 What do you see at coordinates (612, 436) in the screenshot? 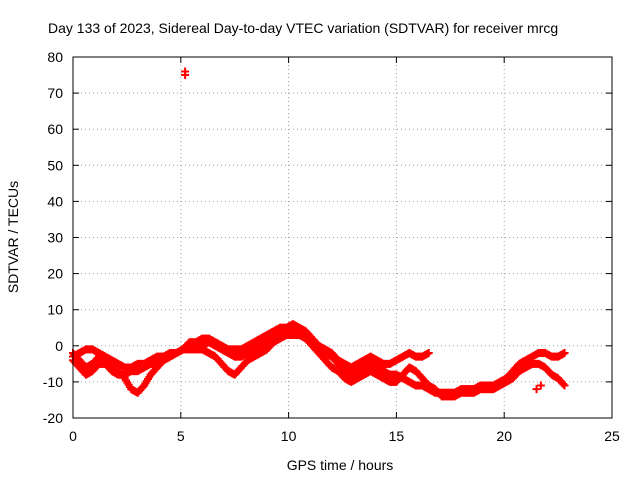
I see `x-tick-label: 25` at bounding box center [612, 436].